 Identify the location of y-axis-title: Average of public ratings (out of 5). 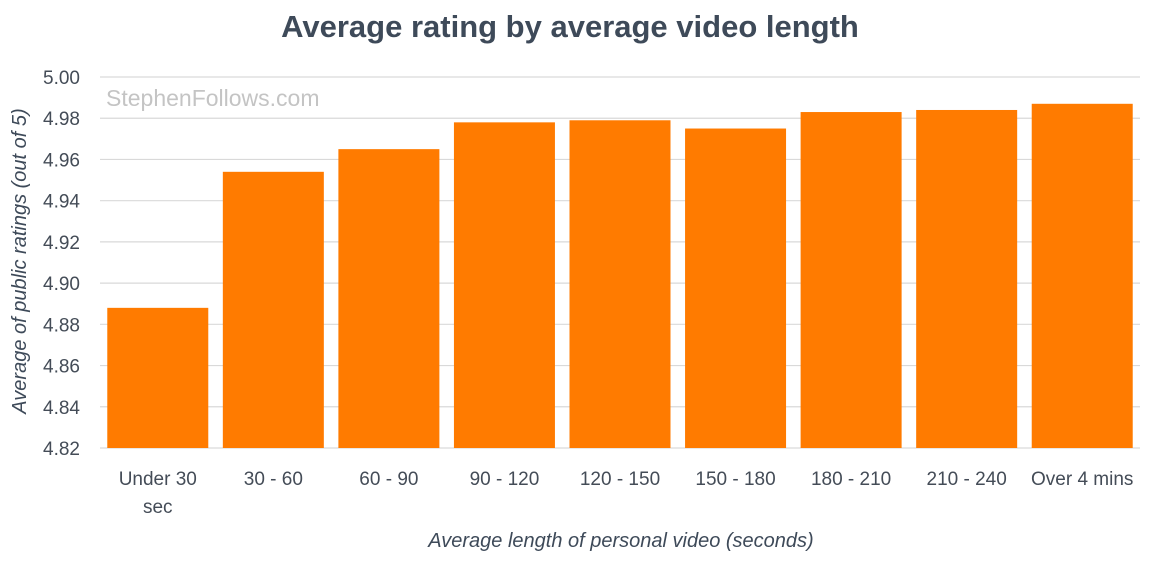
(20, 261).